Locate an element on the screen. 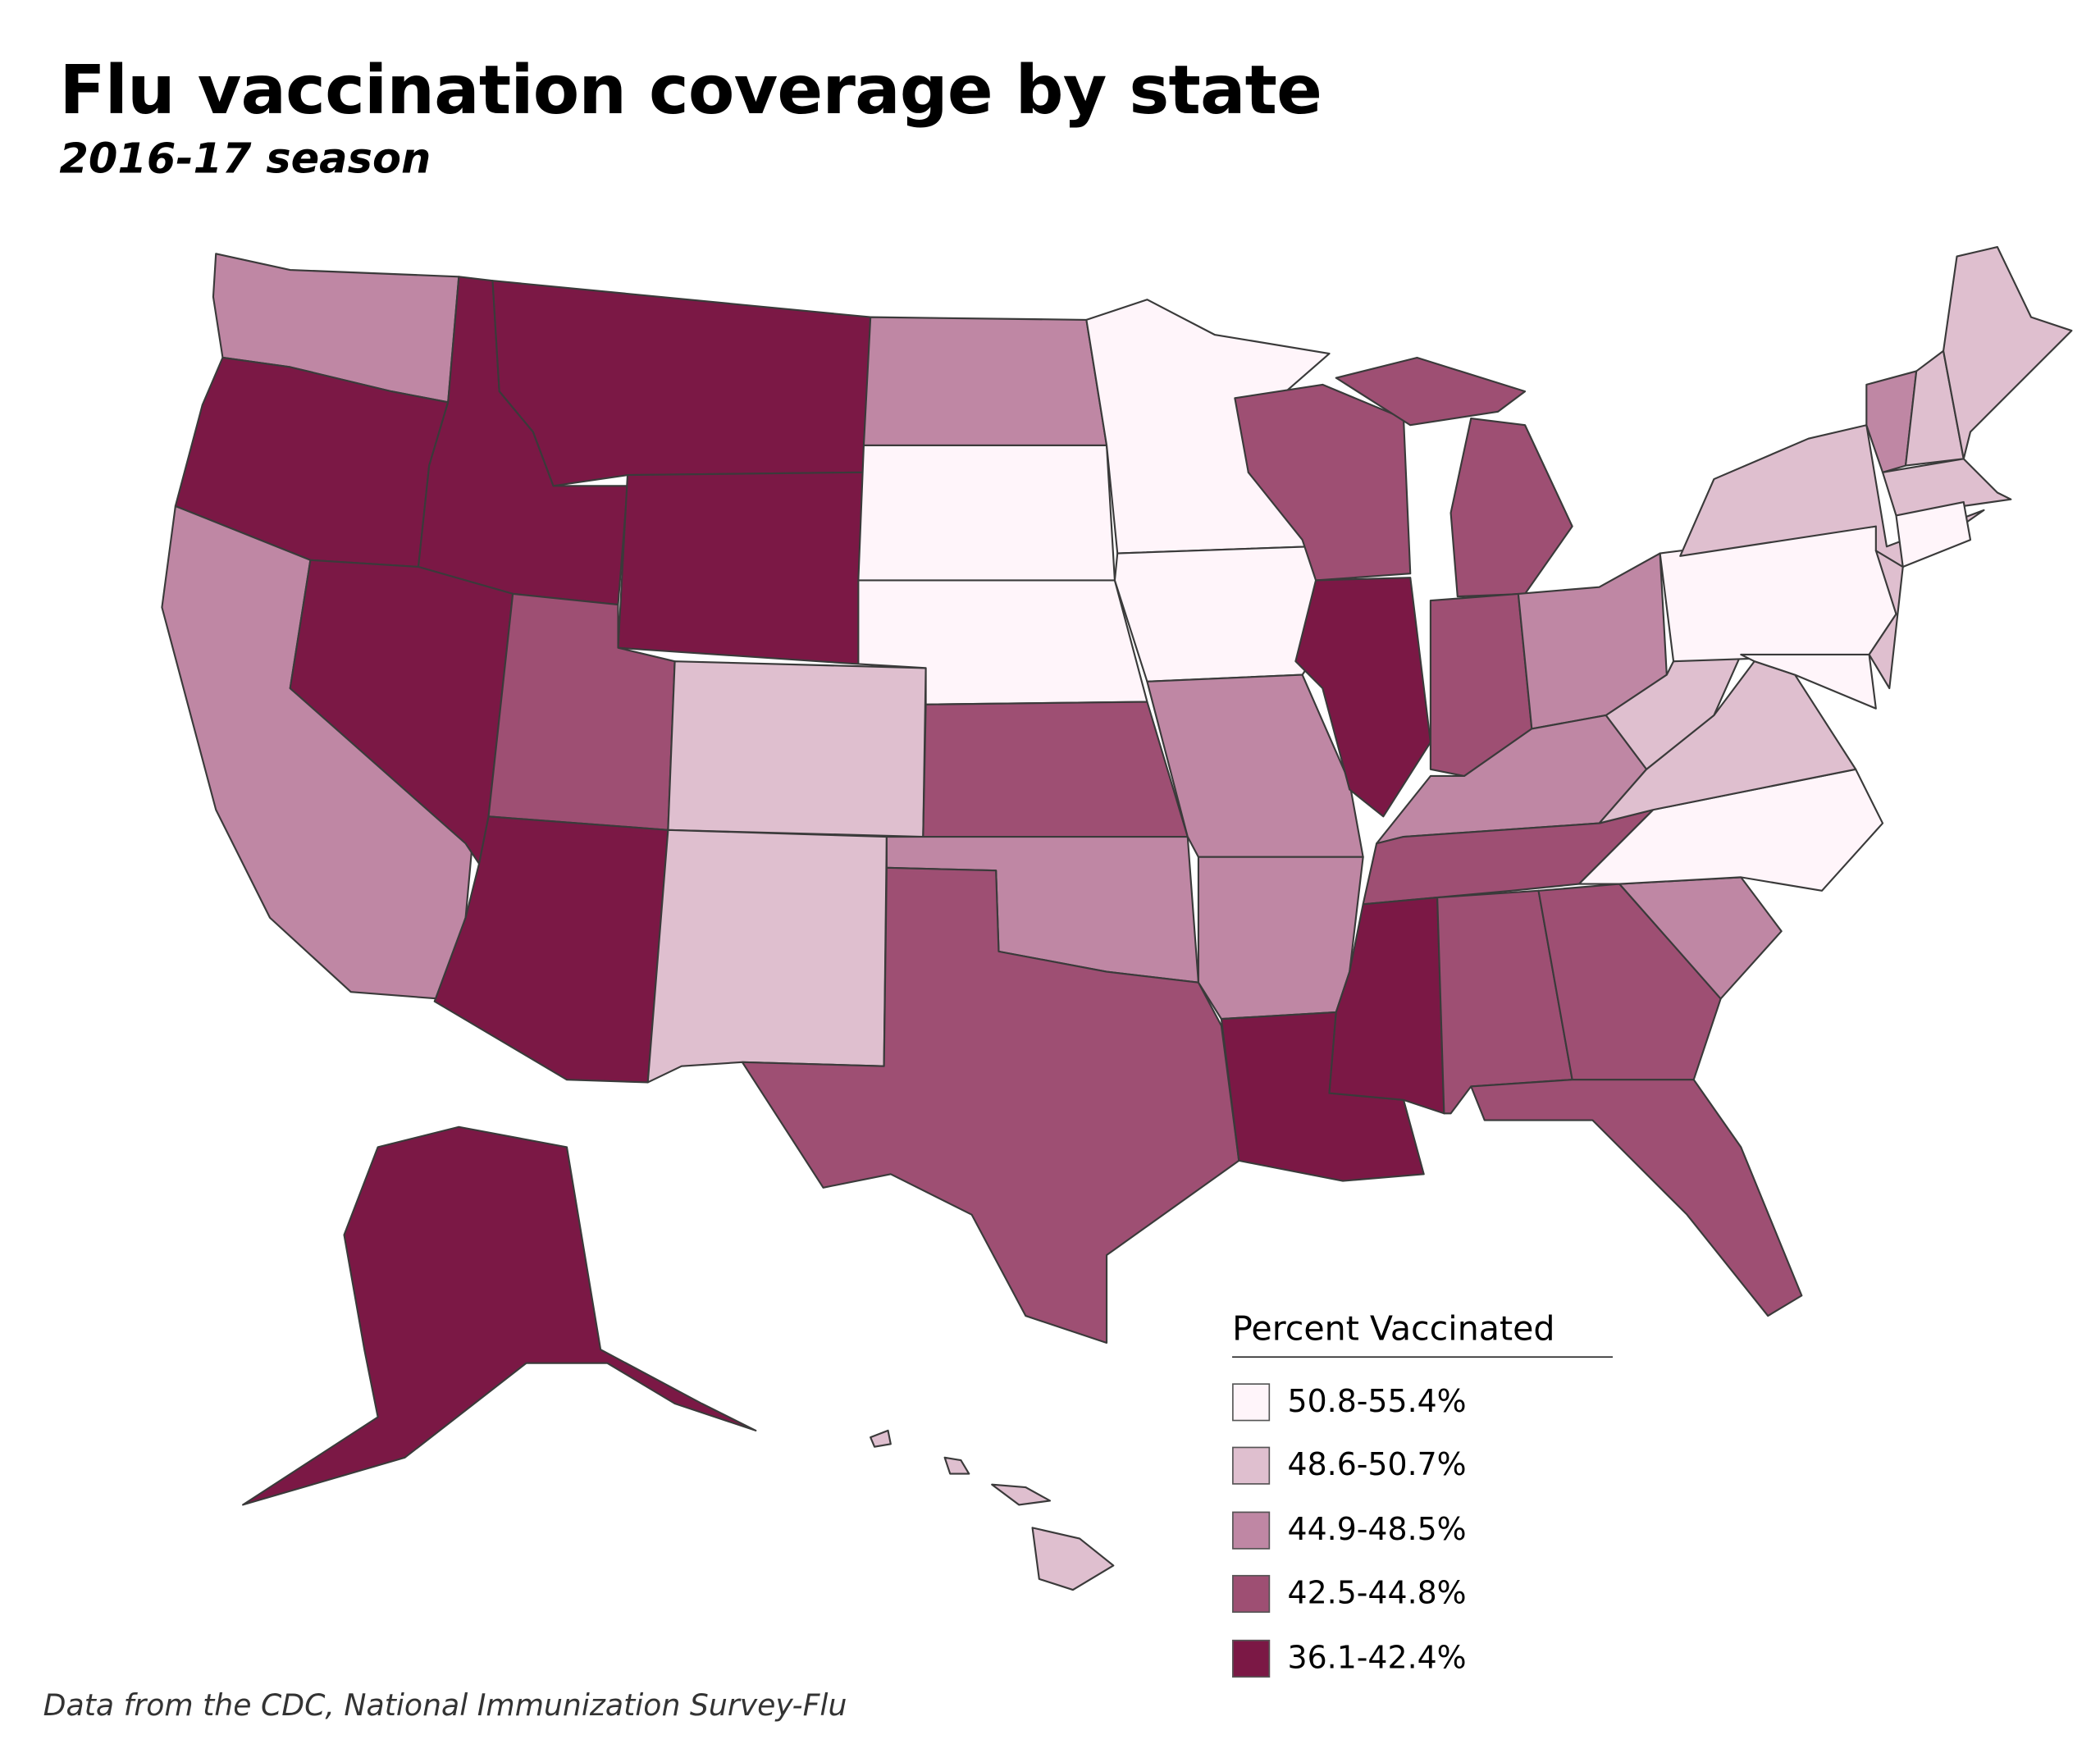 The width and height of the screenshot is (2100, 1744). state-ct-ri is located at coordinates (1933, 534).